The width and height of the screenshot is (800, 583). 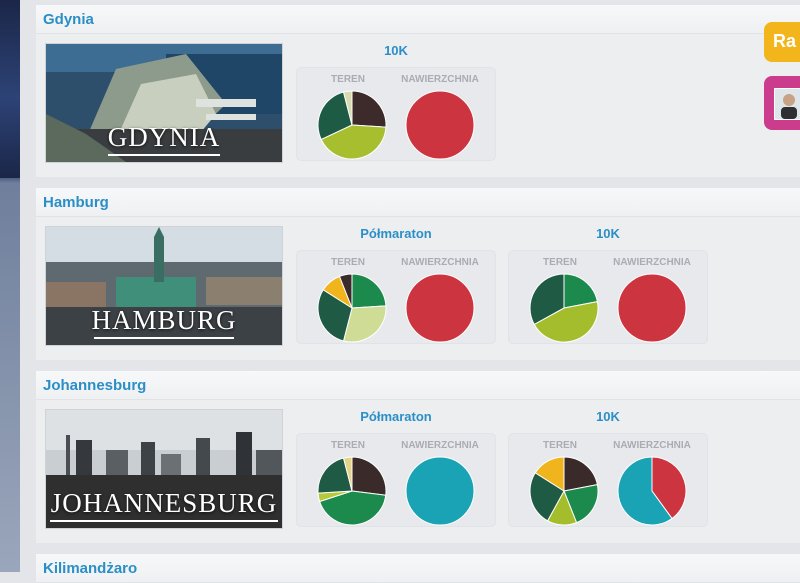 I want to click on avatar, so click(x=787, y=104).